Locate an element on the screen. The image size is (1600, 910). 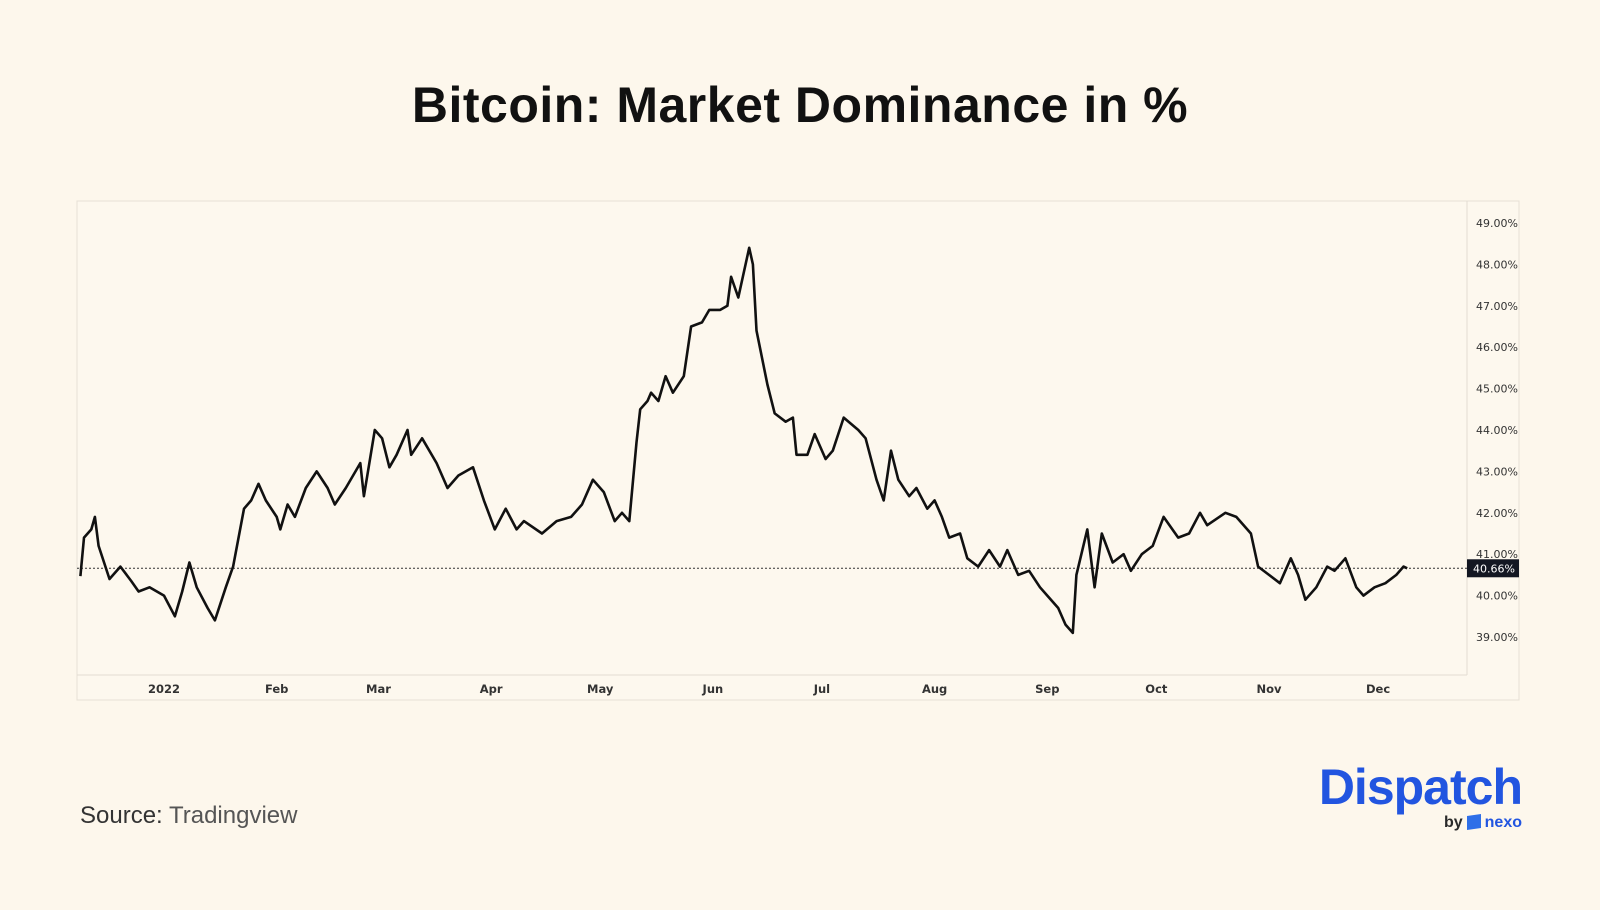
y-tick-label: 44.00% is located at coordinates (1497, 430).